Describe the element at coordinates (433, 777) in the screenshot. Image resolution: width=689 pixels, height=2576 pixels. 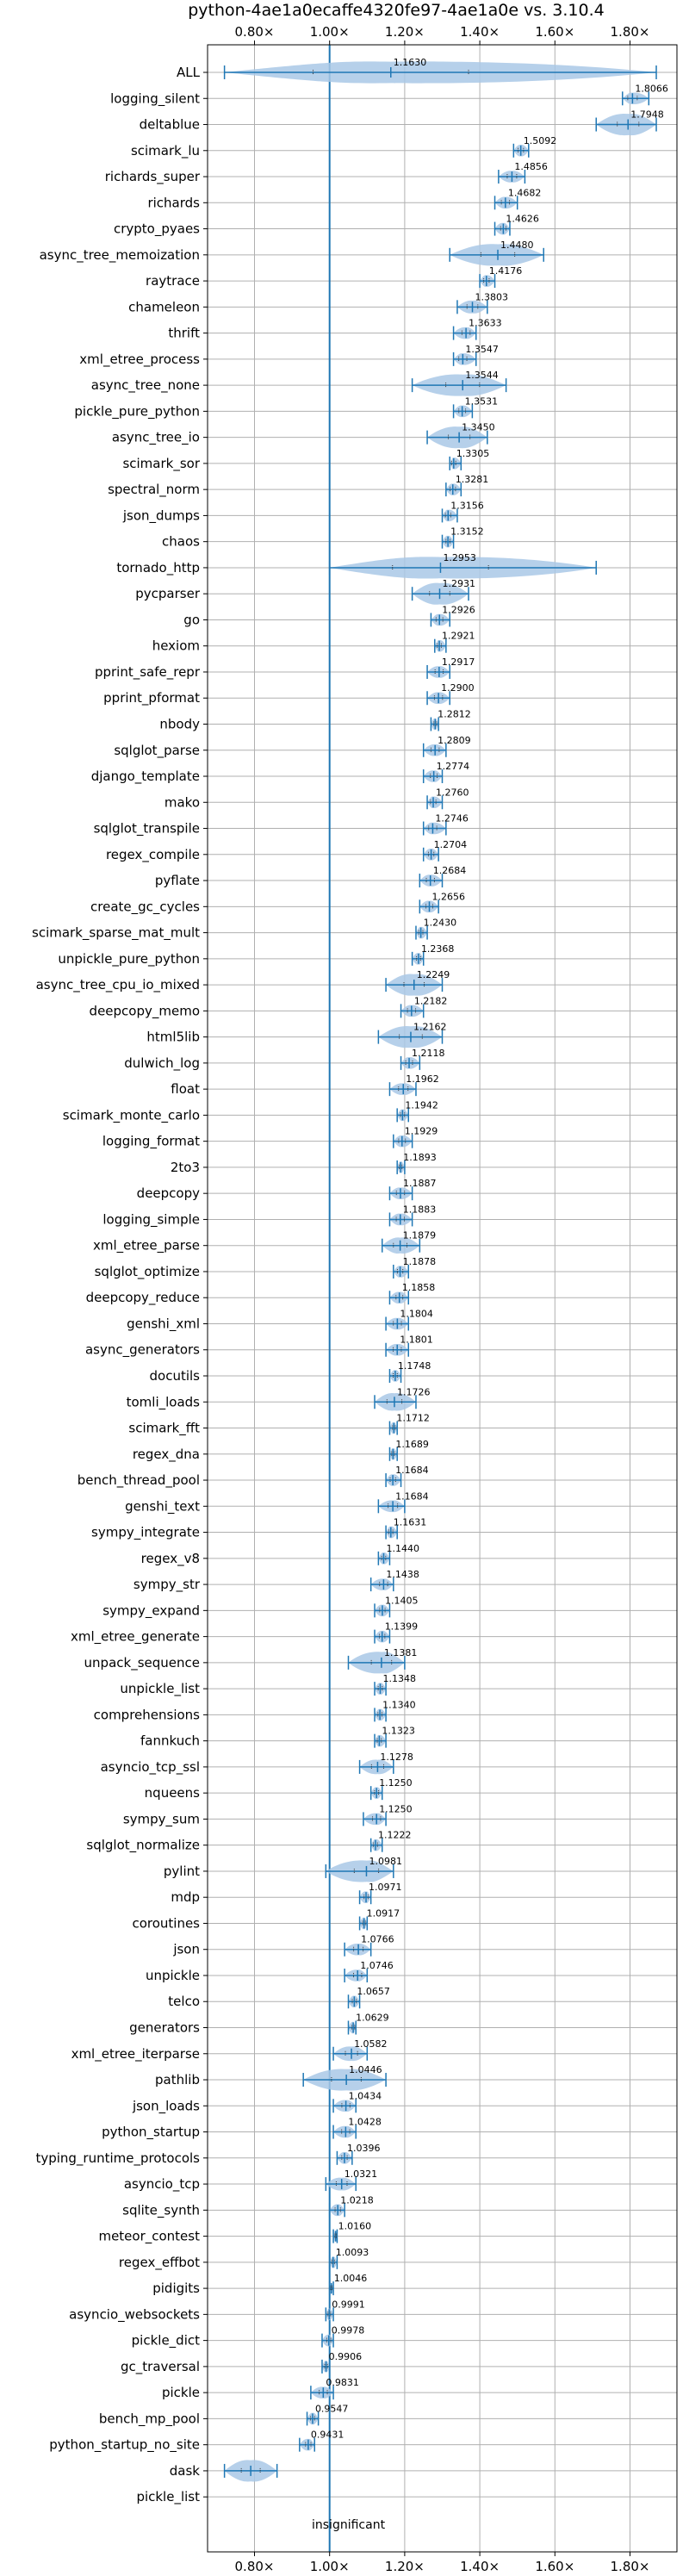
I see `violin-django_template` at that location.